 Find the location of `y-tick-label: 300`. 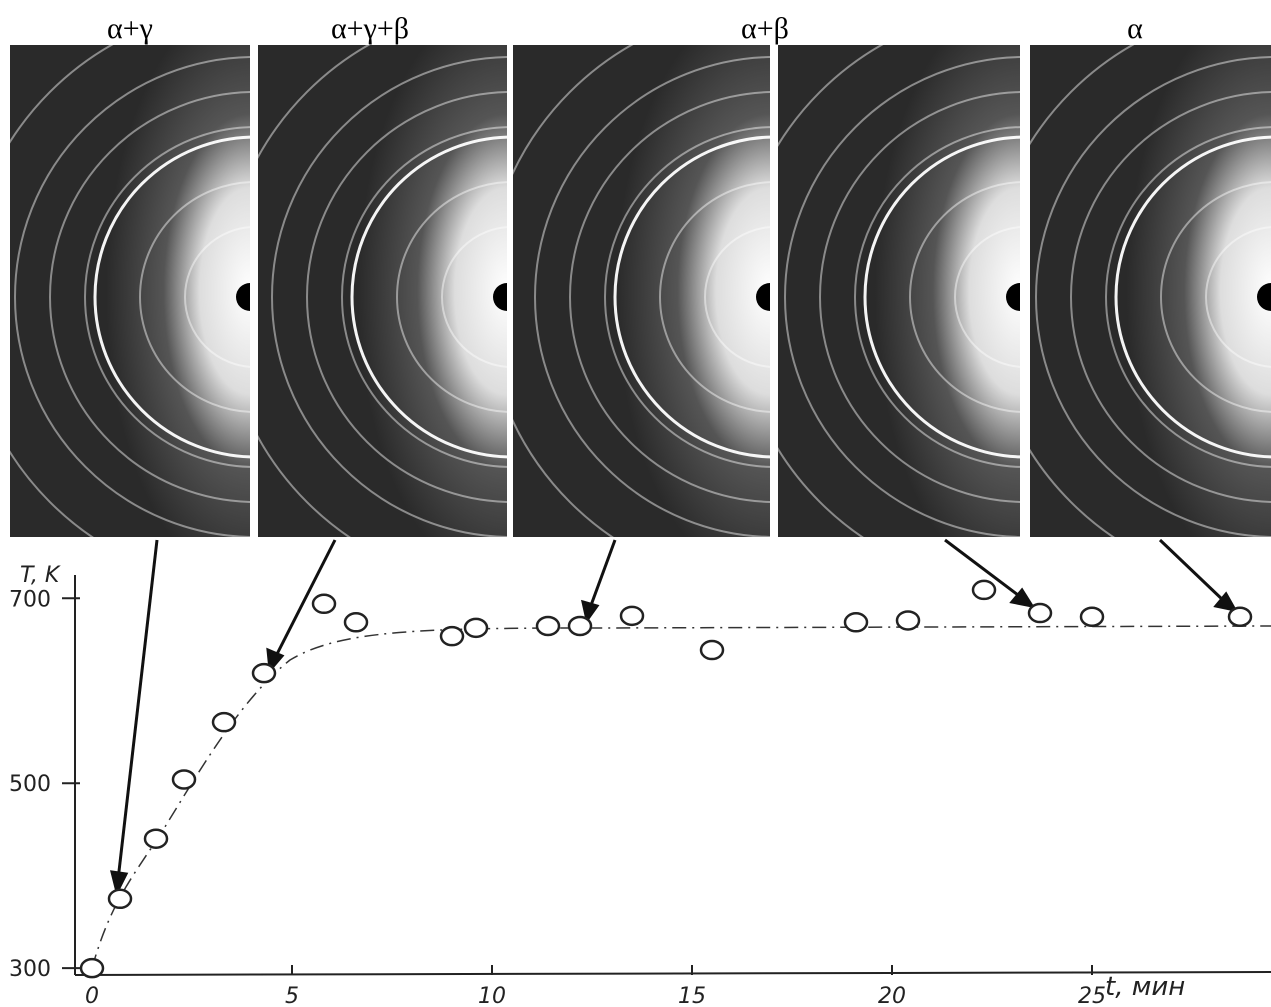

y-tick-label: 300 is located at coordinates (30, 969).